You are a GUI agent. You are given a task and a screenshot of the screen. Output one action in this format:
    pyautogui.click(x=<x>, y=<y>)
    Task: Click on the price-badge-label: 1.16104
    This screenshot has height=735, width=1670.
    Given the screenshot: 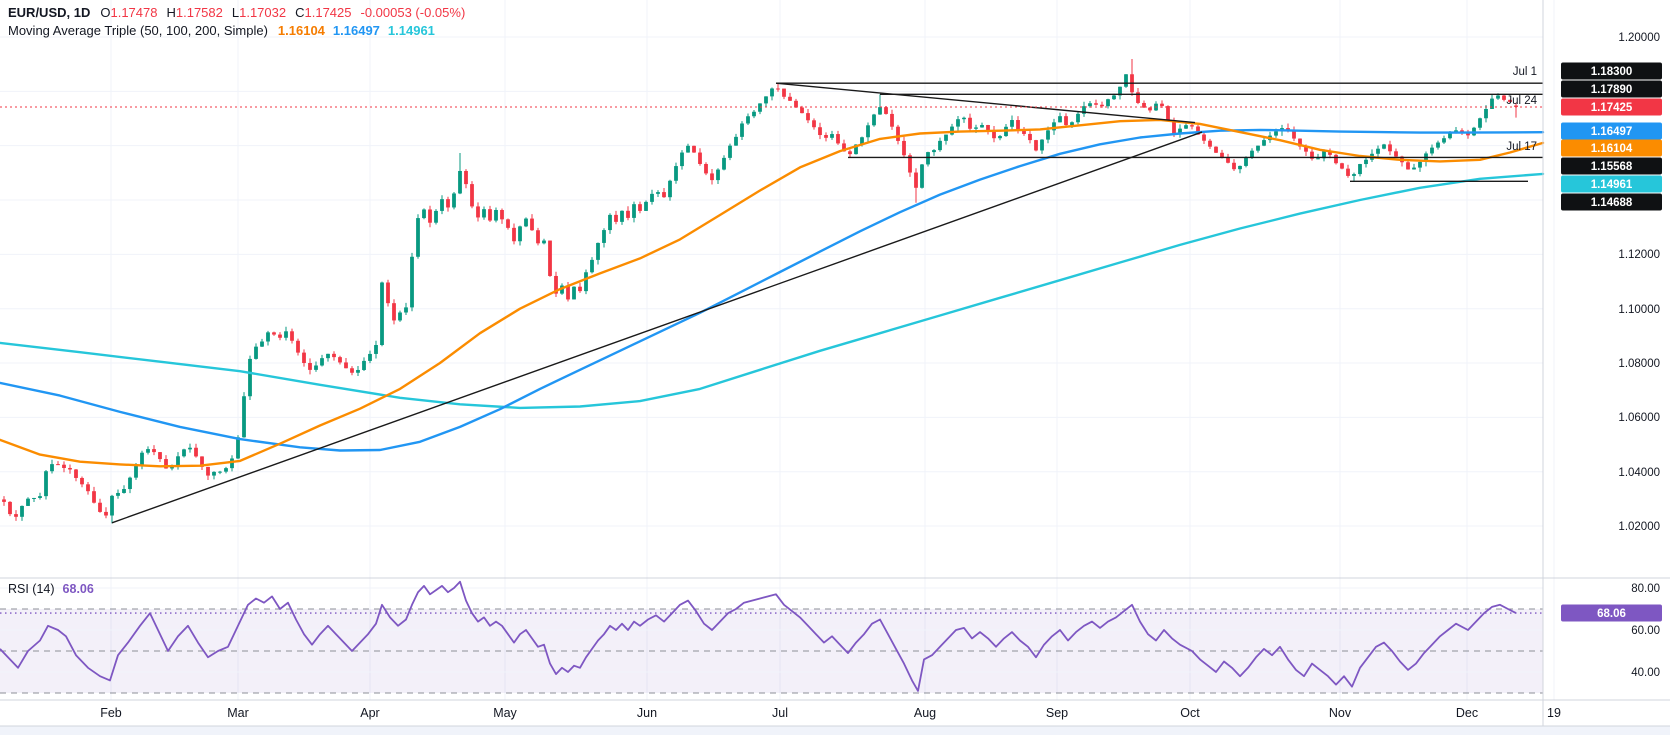 What is the action you would take?
    pyautogui.click(x=1612, y=149)
    